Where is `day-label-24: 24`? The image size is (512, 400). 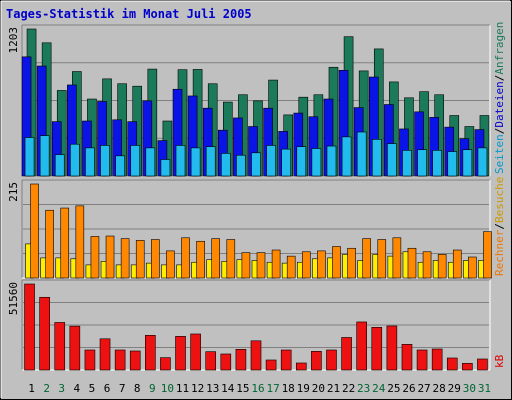 day-label-24: 24 is located at coordinates (379, 388).